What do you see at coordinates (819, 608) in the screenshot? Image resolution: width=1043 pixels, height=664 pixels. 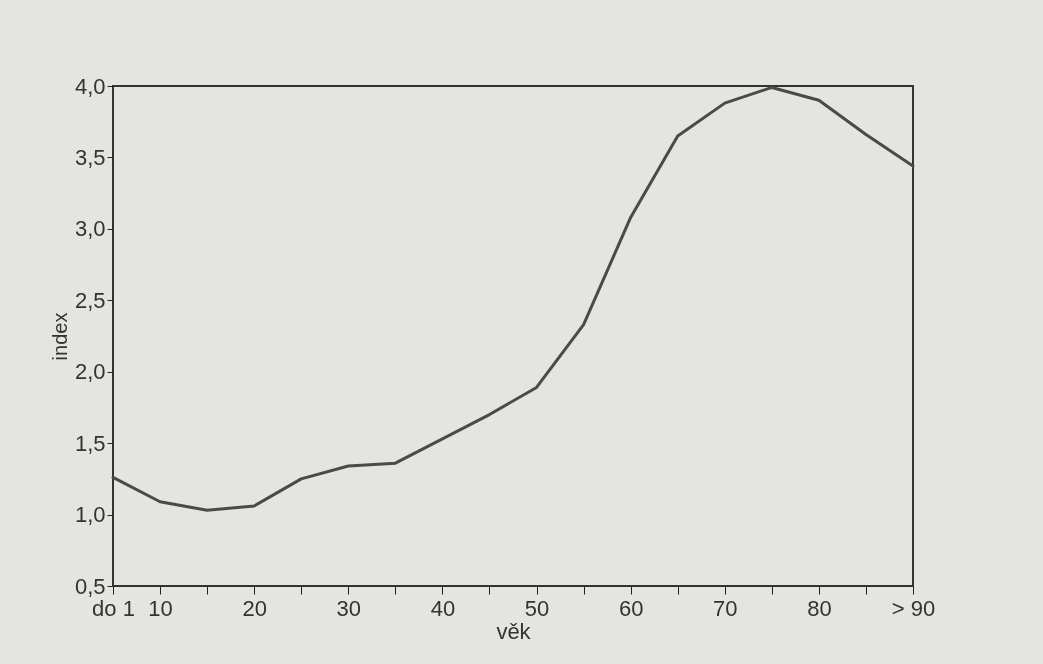 I see `x-tick-label: 80` at bounding box center [819, 608].